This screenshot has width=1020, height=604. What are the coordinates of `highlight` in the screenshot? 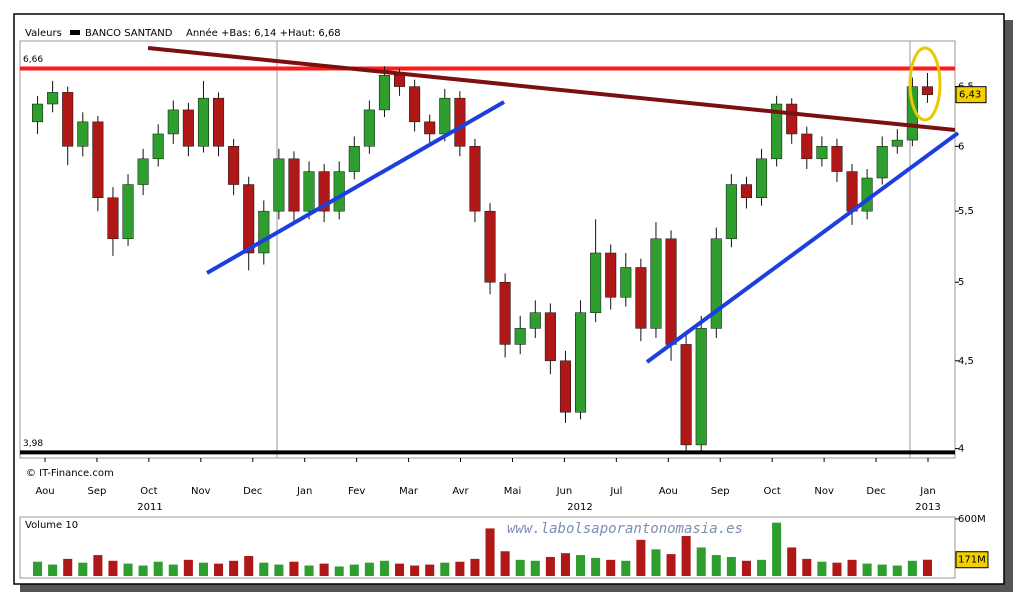 It's located at (925, 84).